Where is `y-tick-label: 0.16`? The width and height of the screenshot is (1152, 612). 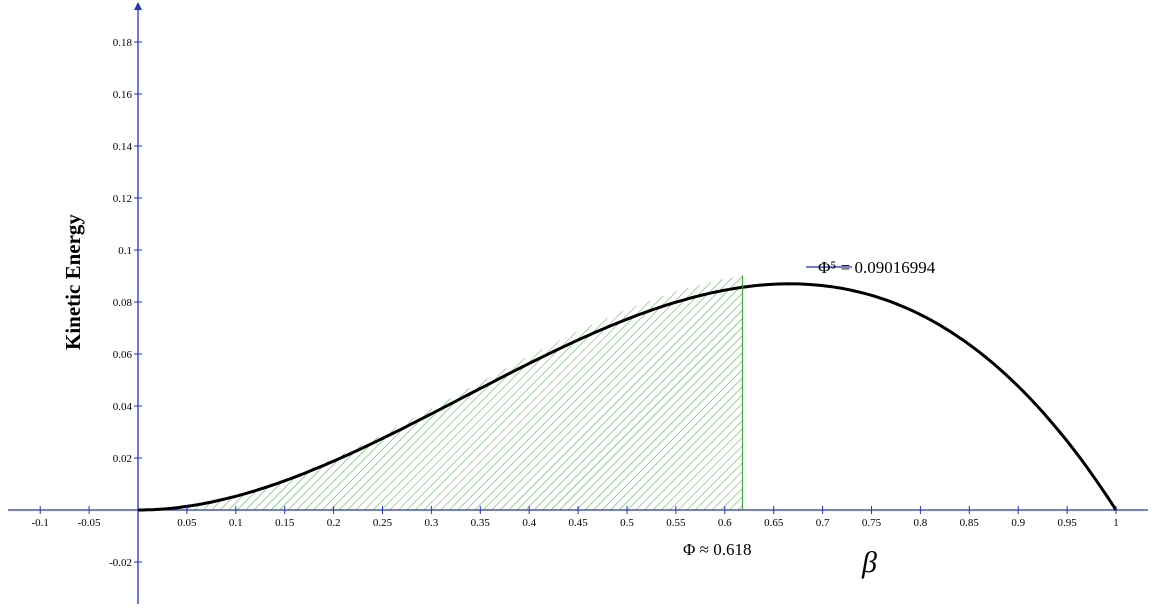 y-tick-label: 0.16 is located at coordinates (123, 95).